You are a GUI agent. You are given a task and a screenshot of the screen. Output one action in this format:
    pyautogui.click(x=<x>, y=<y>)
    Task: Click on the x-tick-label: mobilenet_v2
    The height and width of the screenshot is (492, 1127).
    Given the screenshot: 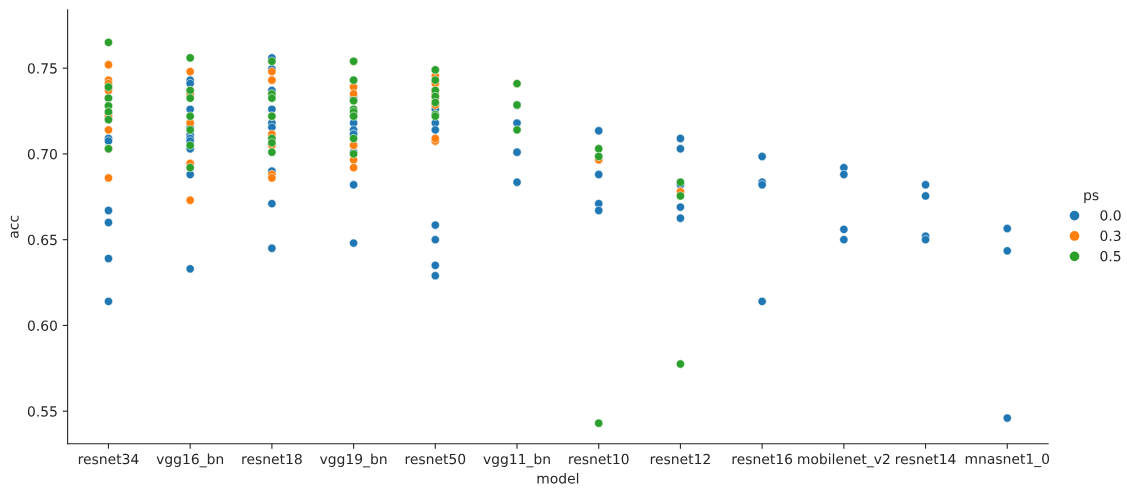 What is the action you would take?
    pyautogui.click(x=844, y=460)
    